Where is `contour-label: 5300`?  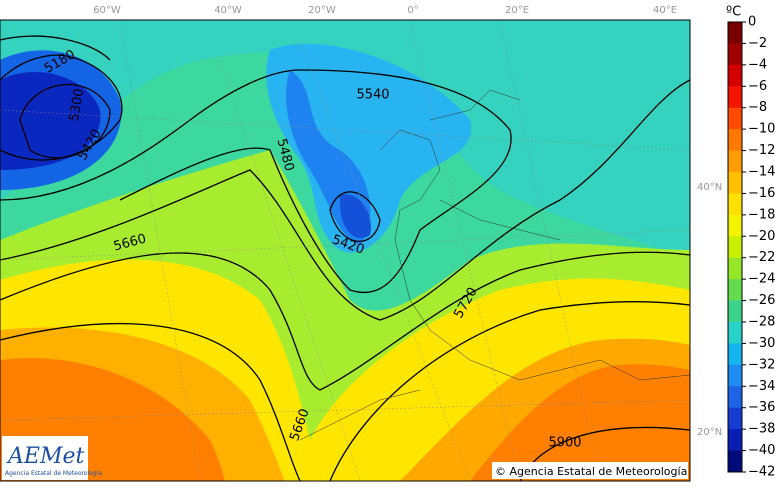
contour-label: 5300 is located at coordinates (77, 104).